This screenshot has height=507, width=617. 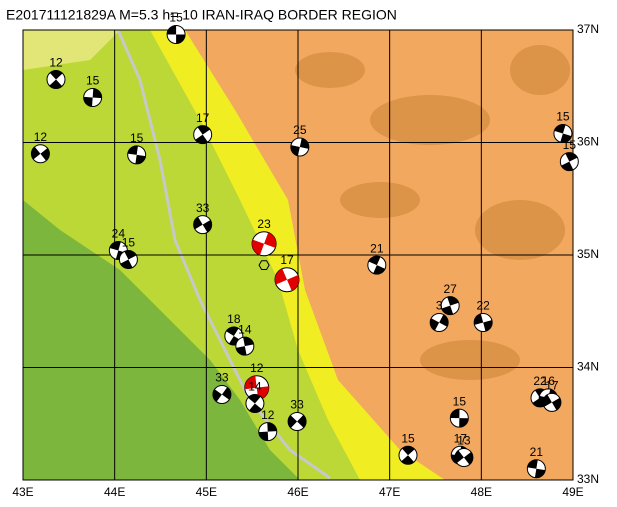 I want to click on depth-label: 24, so click(x=119, y=234).